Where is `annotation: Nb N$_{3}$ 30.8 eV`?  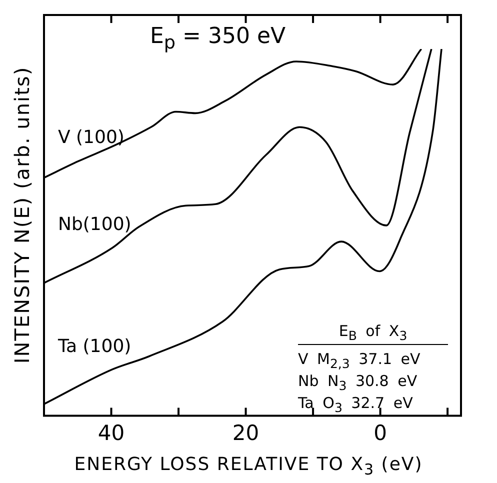 annotation: Nb N$_{3}$ 30.8 eV is located at coordinates (358, 382).